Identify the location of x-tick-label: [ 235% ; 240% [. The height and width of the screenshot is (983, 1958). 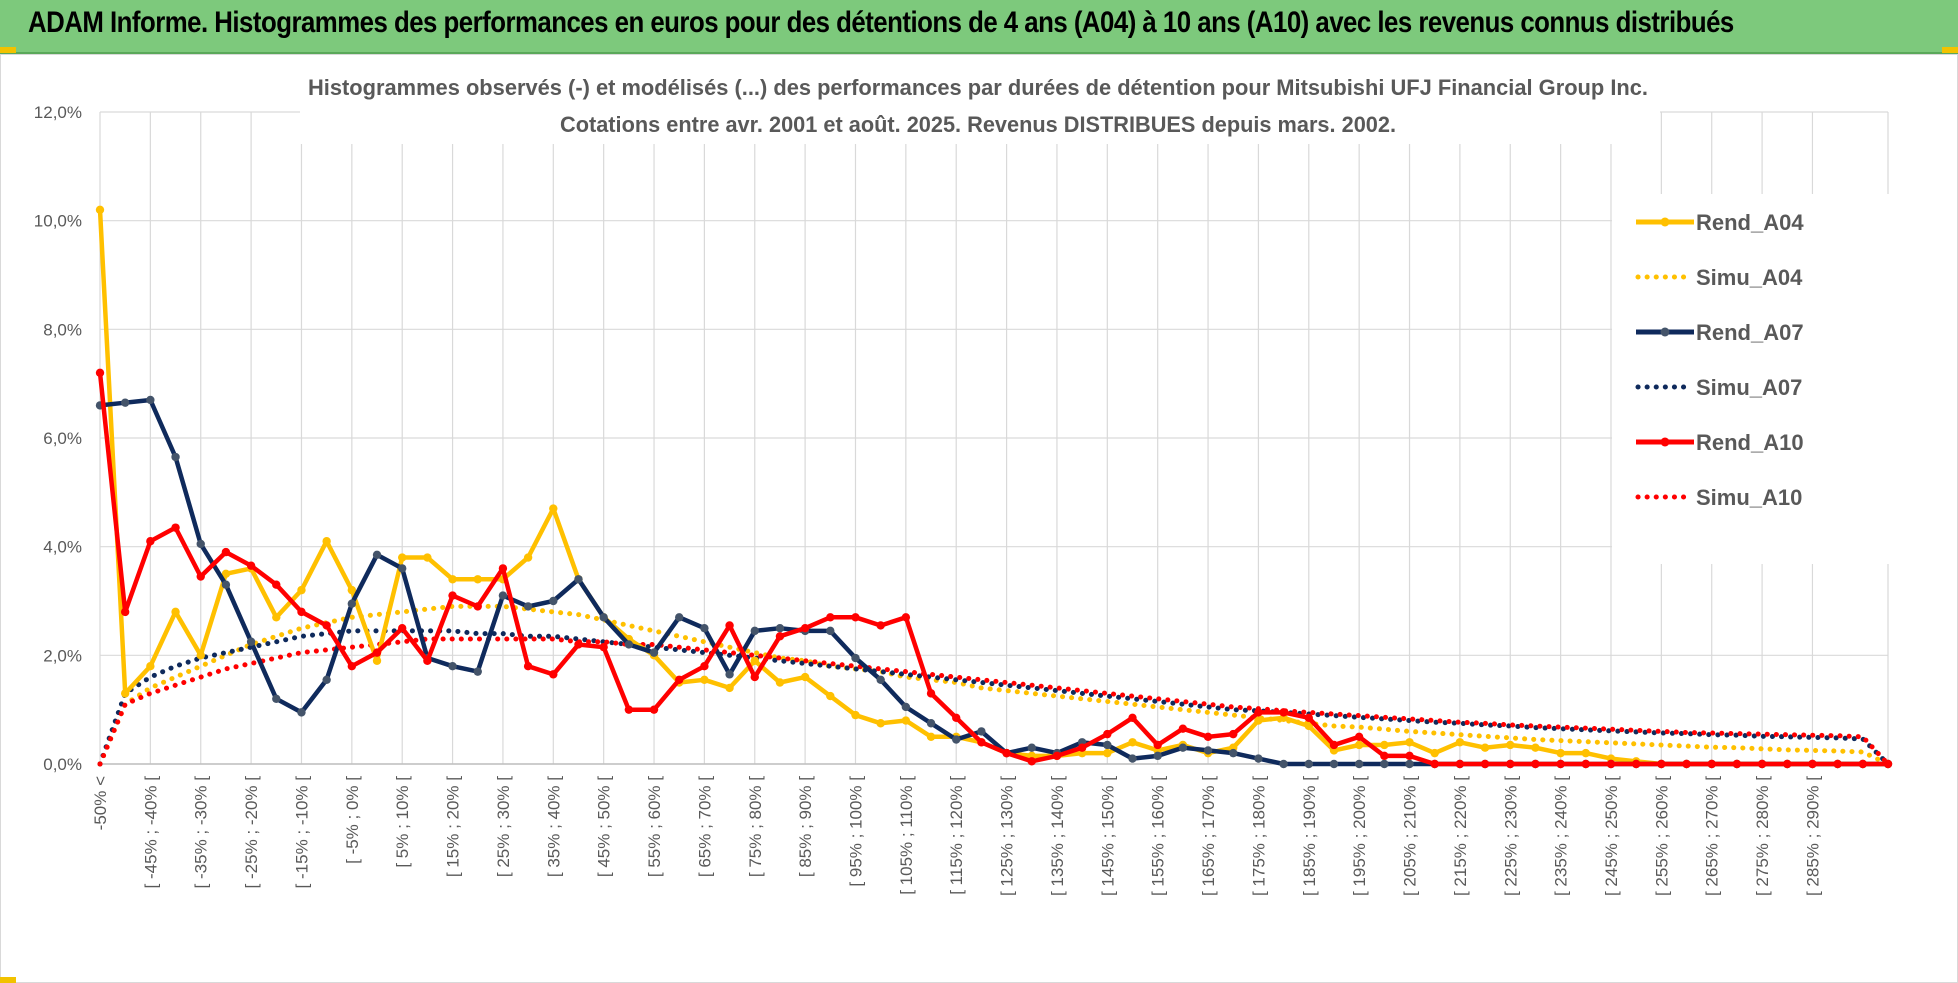
(1561, 836).